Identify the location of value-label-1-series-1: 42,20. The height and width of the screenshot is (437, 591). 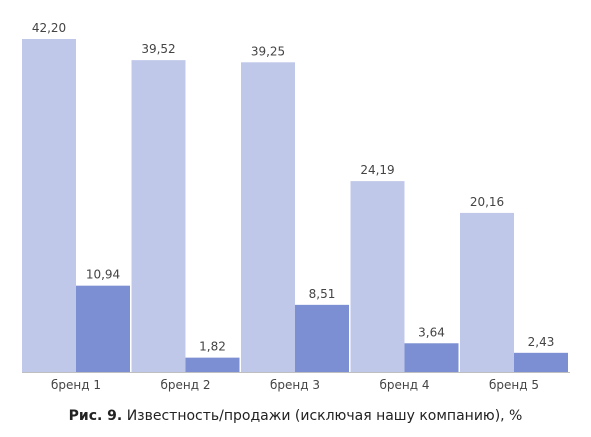
(49, 28).